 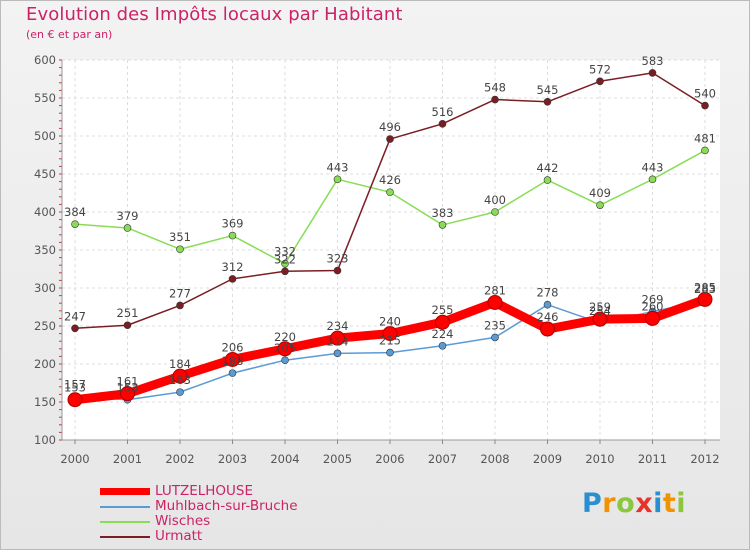 What do you see at coordinates (74, 459) in the screenshot?
I see `x-tick-label-2000: 2000` at bounding box center [74, 459].